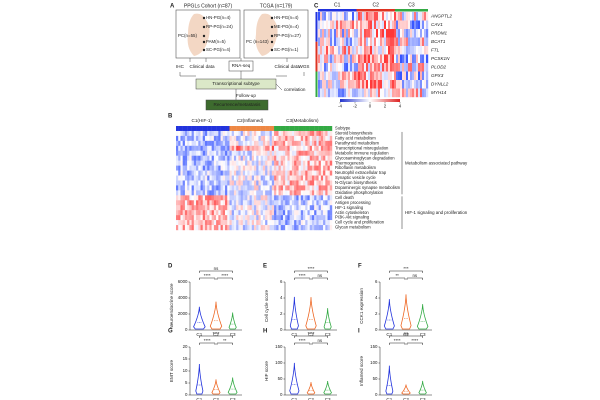 Image resolution: width=600 pixels, height=400 pixels. Describe the element at coordinates (353, 227) in the screenshot. I see `label: Glycan metabolism` at that location.